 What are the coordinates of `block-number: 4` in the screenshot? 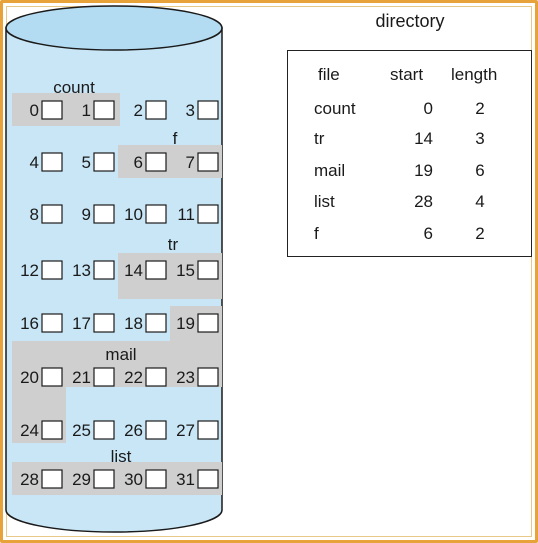 It's located at (34, 162).